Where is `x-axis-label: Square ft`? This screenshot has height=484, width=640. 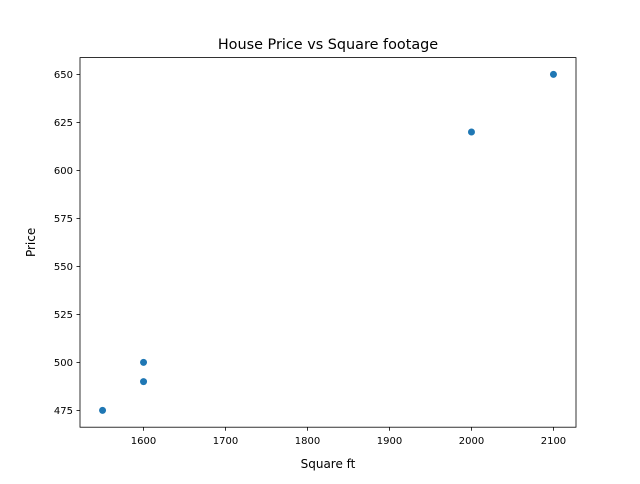 x-axis-label: Square ft is located at coordinates (328, 464).